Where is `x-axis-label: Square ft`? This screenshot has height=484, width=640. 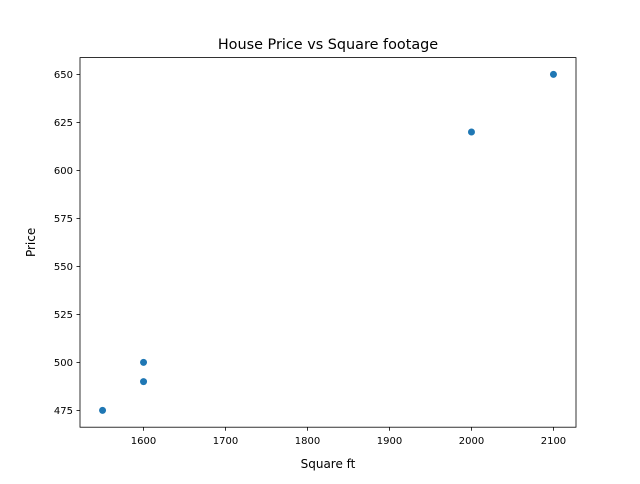 x-axis-label: Square ft is located at coordinates (328, 464).